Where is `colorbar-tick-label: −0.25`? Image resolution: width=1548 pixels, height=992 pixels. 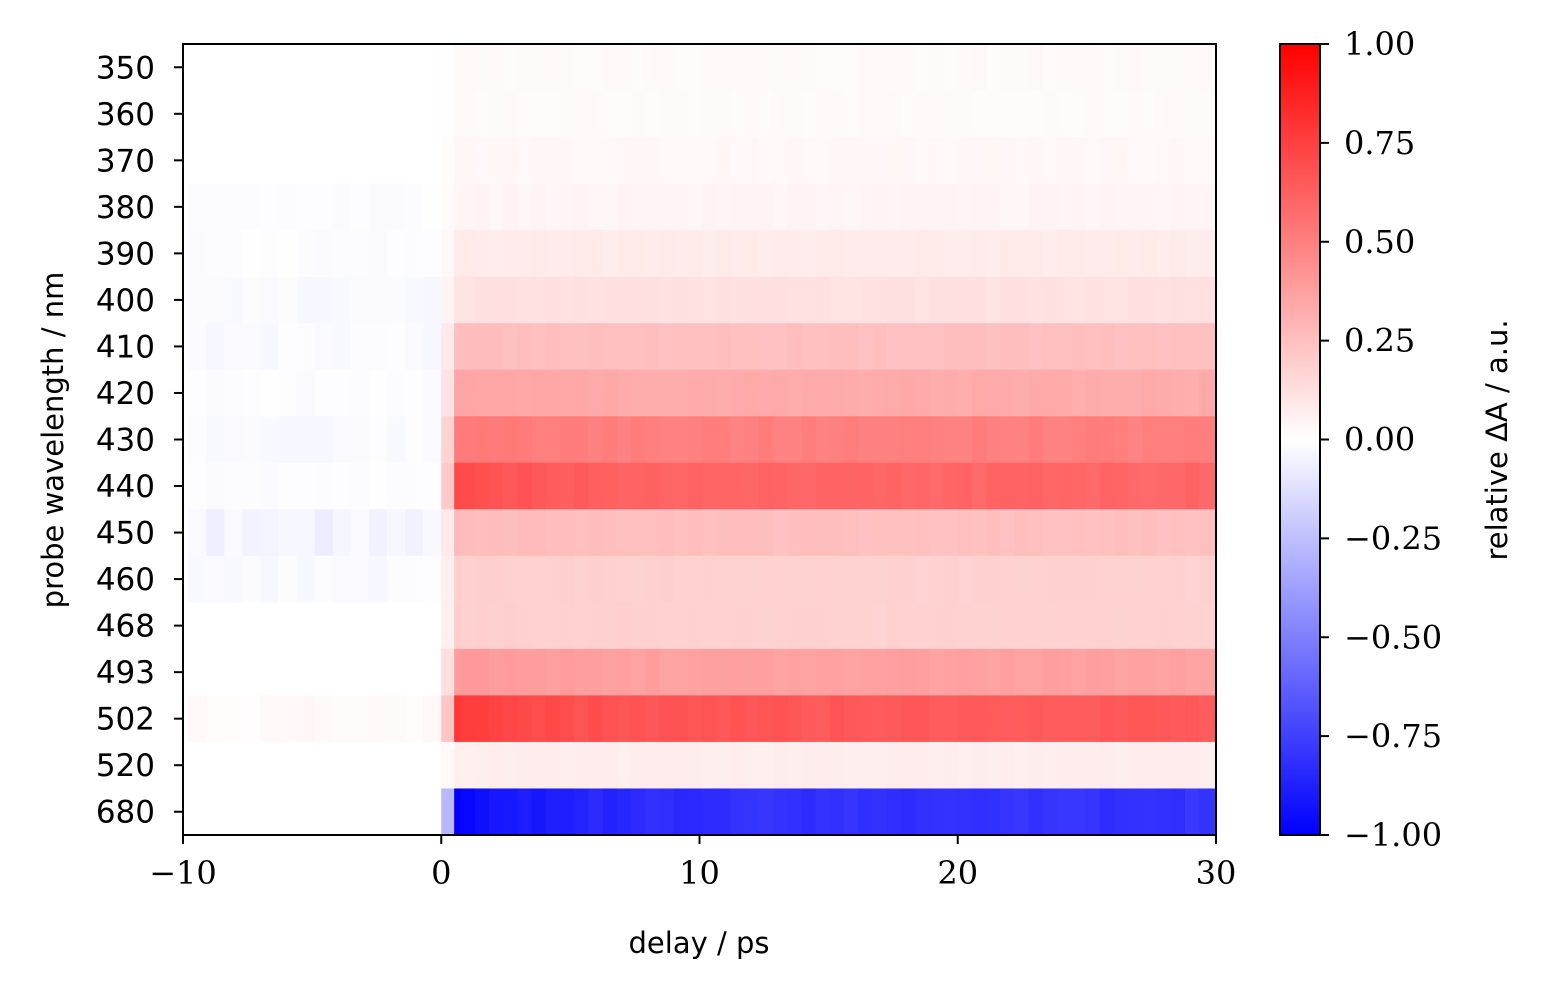
colorbar-tick-label: −0.25 is located at coordinates (1393, 538).